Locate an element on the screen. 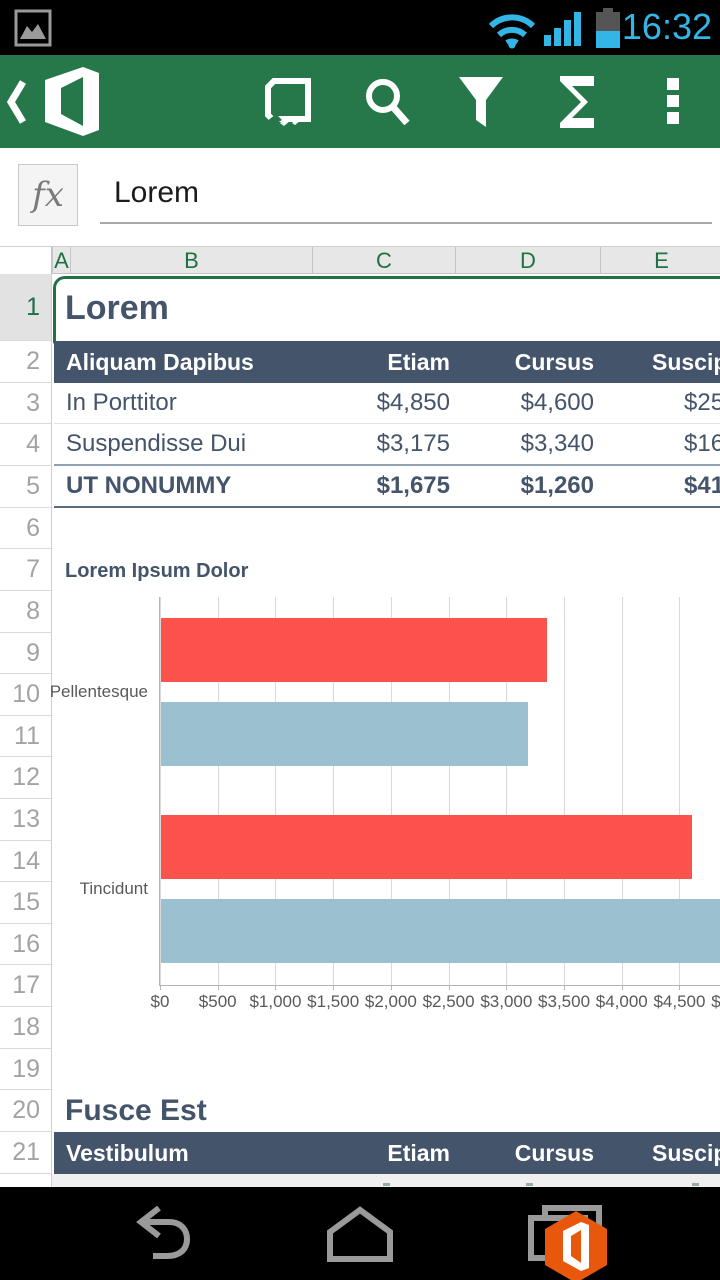  wifi-icon is located at coordinates (512, 31).